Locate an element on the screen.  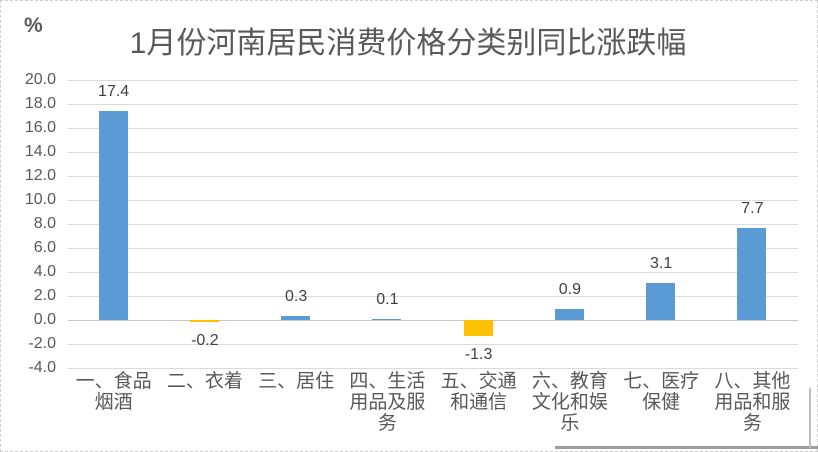
y-axis-tick-label: 6.0 is located at coordinates (44, 247).